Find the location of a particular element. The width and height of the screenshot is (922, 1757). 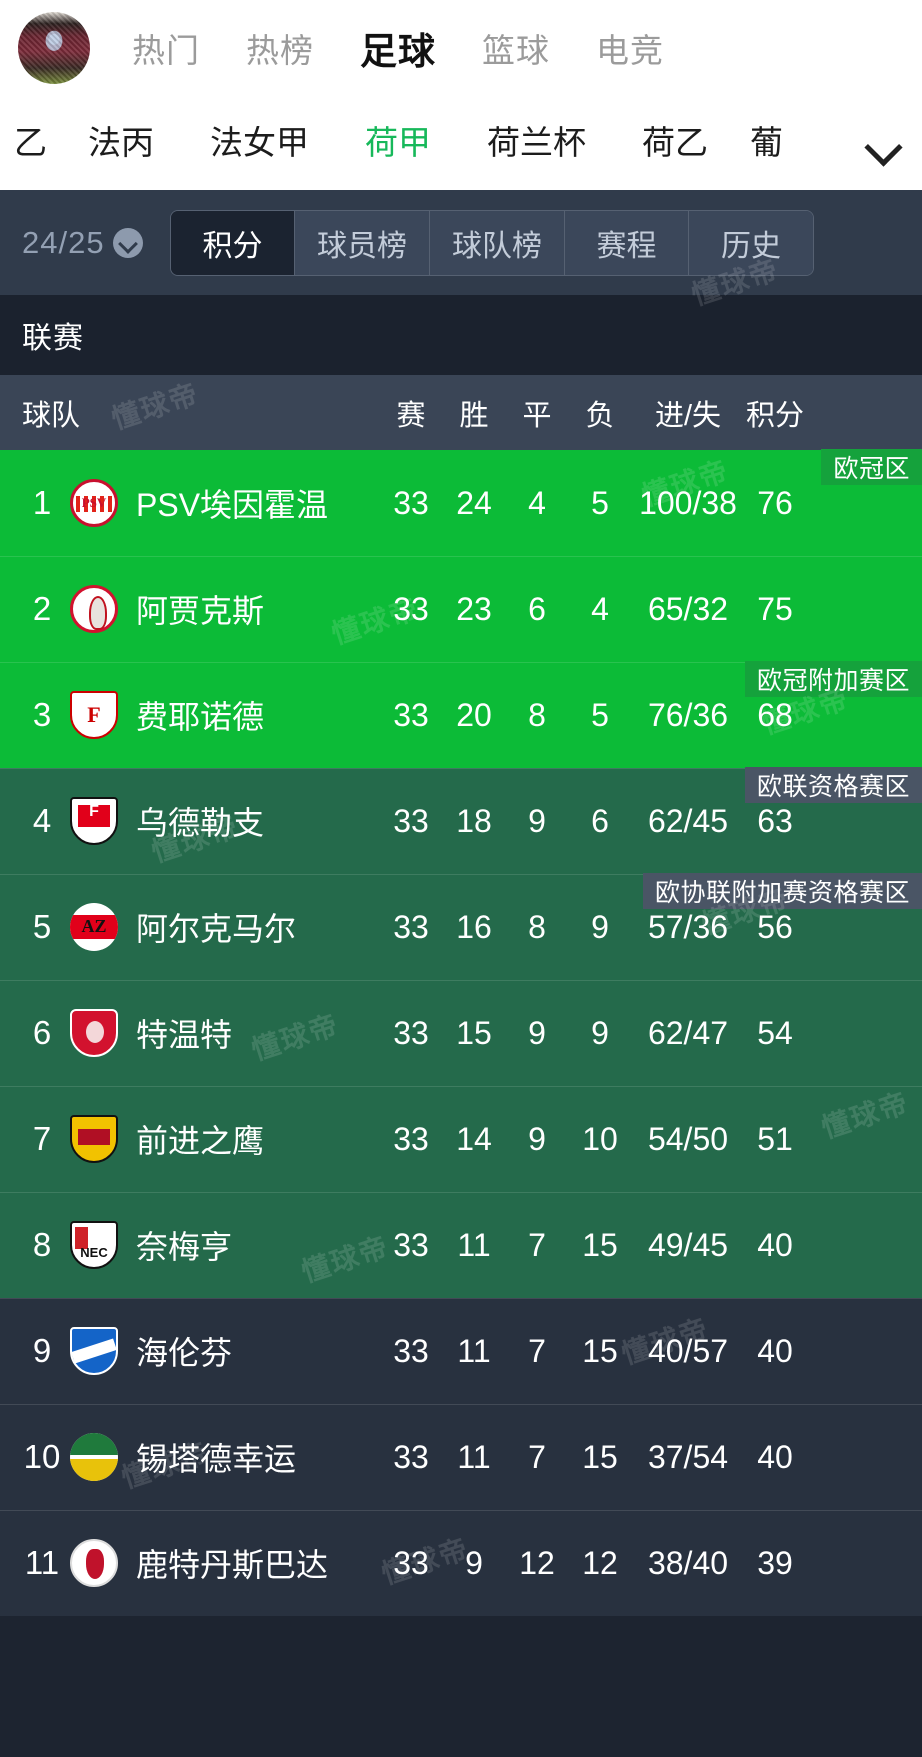

league-tab-6: 葡 is located at coordinates (766, 142).